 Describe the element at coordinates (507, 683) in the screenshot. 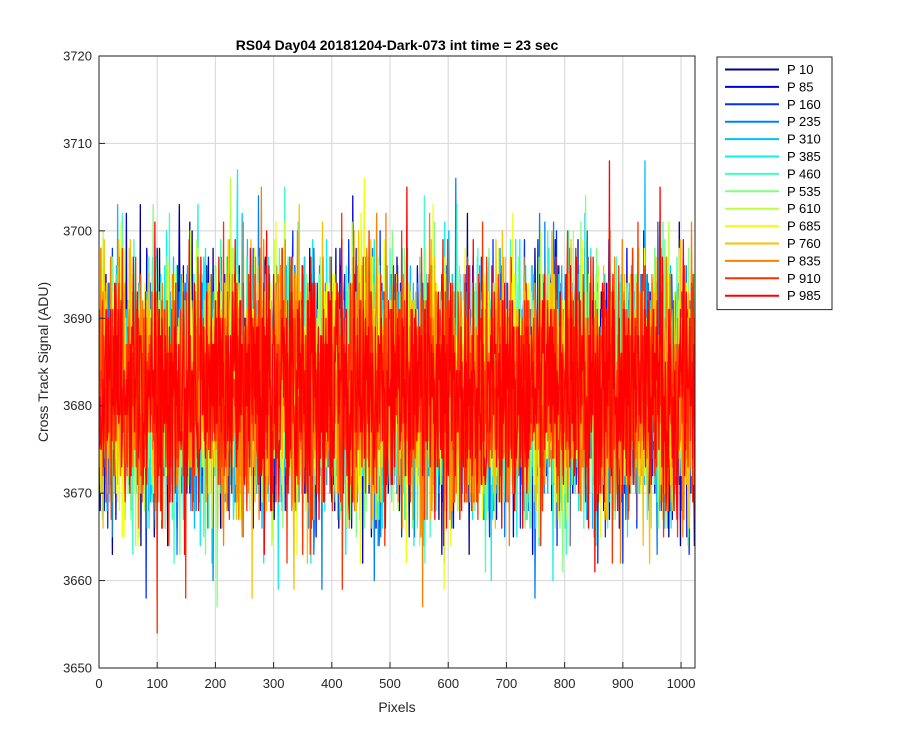

I see `x-tick-label: 700` at that location.